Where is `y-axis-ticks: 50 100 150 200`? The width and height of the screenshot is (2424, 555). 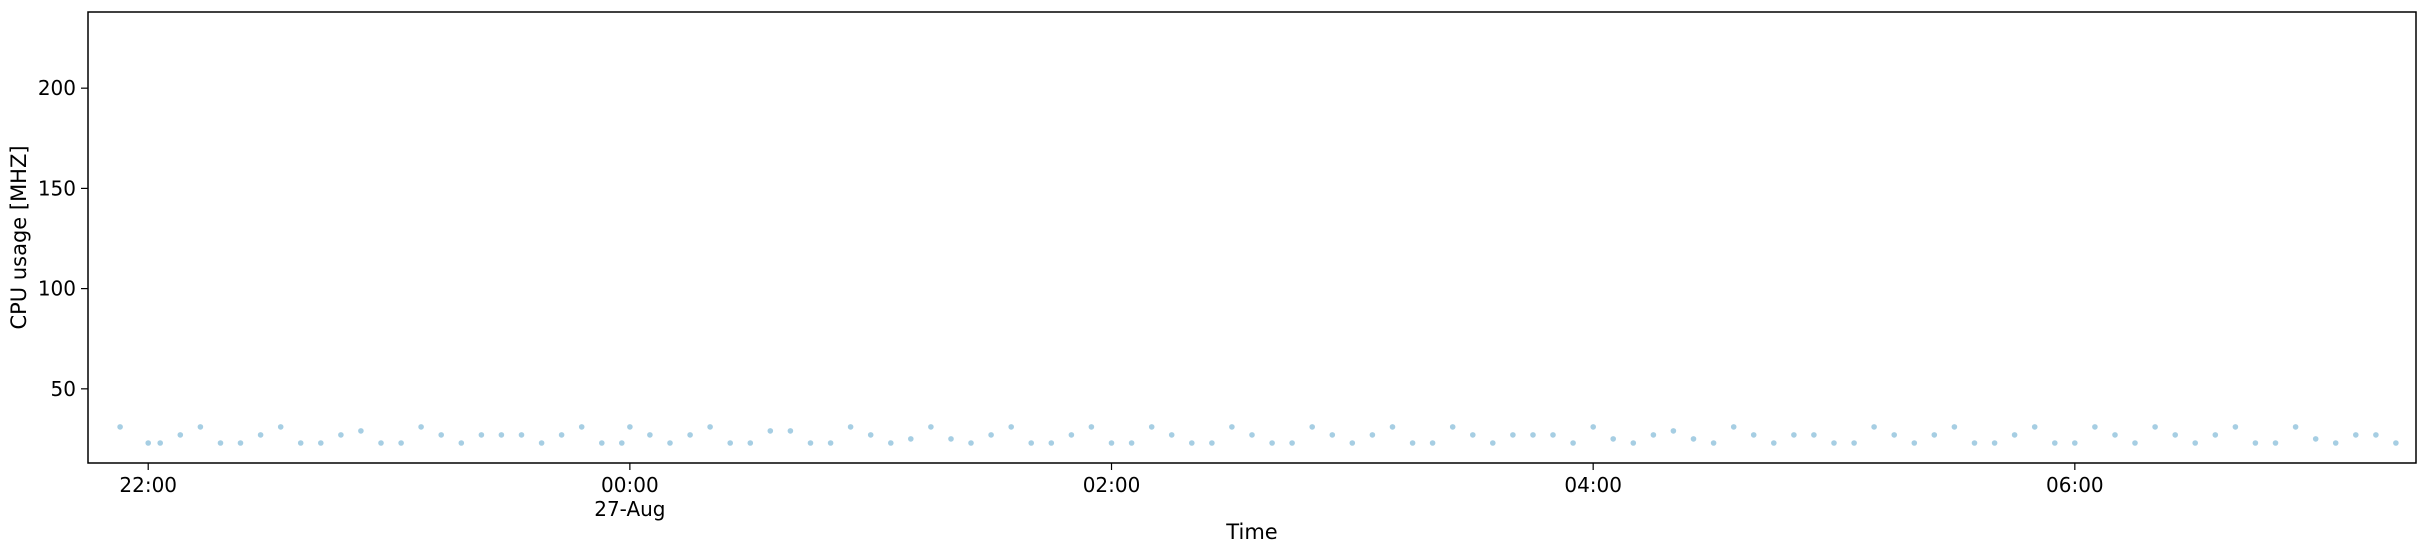 y-axis-ticks: 50 100 150 200 is located at coordinates (63, 238).